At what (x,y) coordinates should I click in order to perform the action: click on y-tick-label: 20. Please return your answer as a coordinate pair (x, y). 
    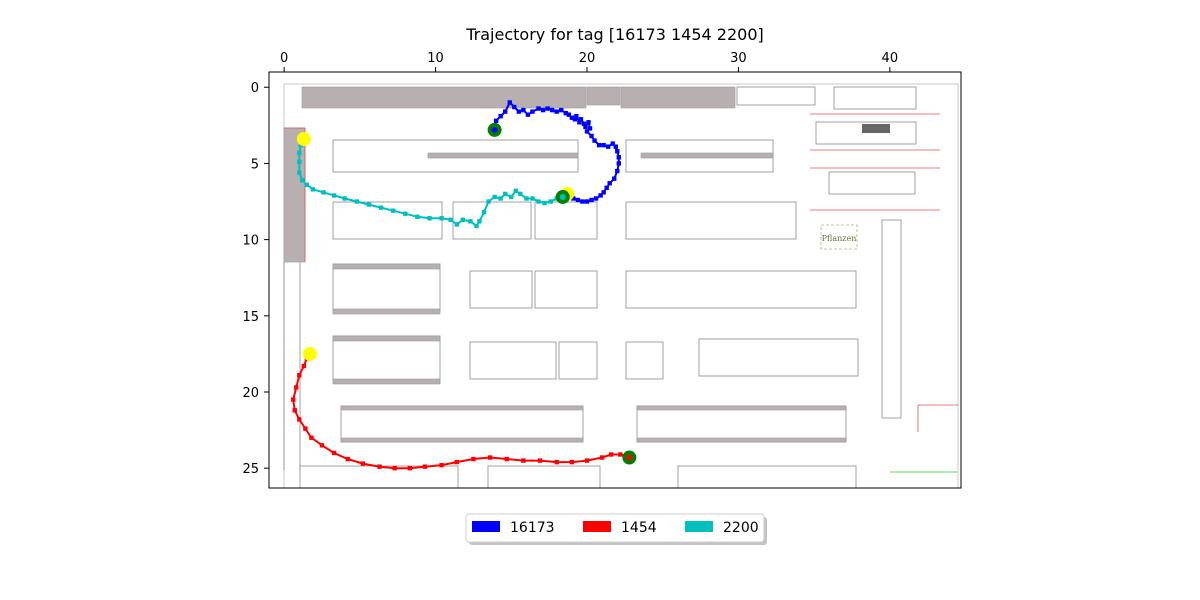
    Looking at the image, I should click on (250, 393).